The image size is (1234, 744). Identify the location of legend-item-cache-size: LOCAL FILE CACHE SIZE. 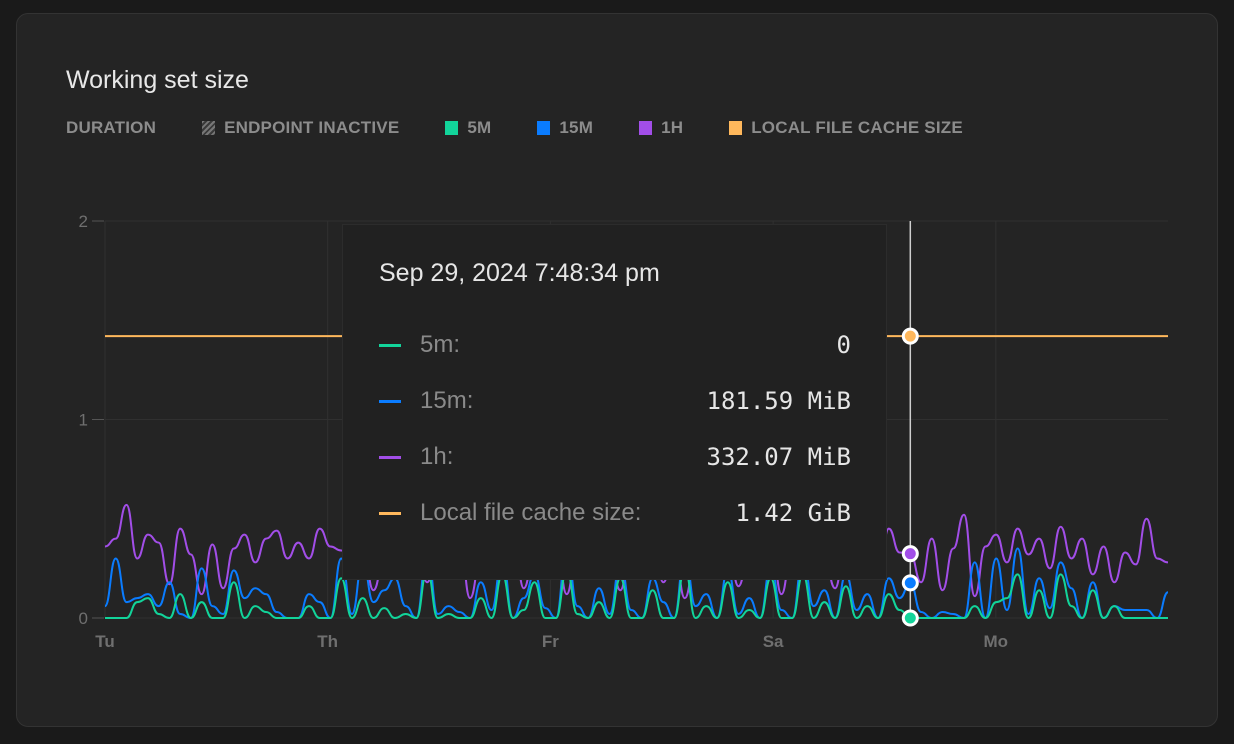
(846, 128).